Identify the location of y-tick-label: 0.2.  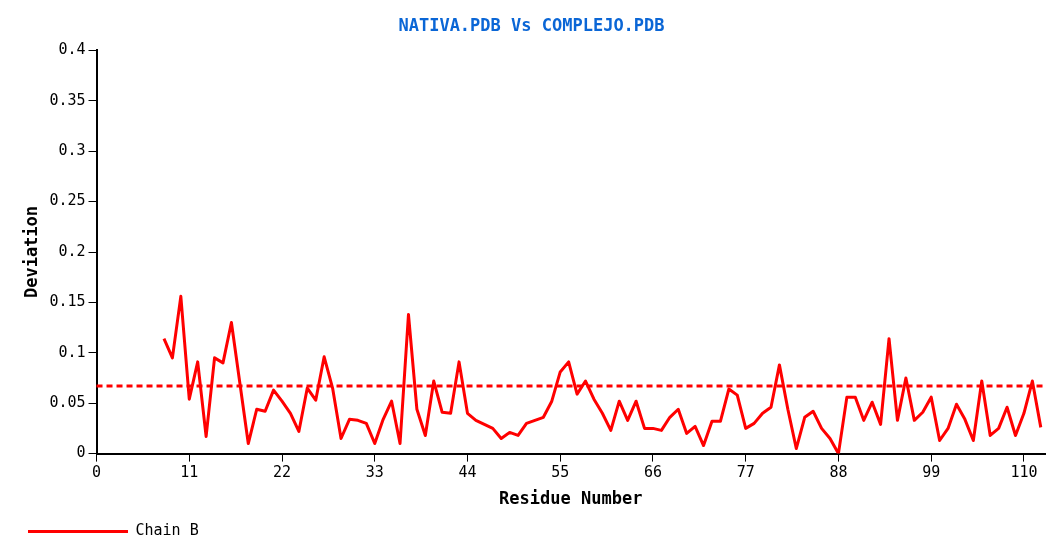
(72, 250).